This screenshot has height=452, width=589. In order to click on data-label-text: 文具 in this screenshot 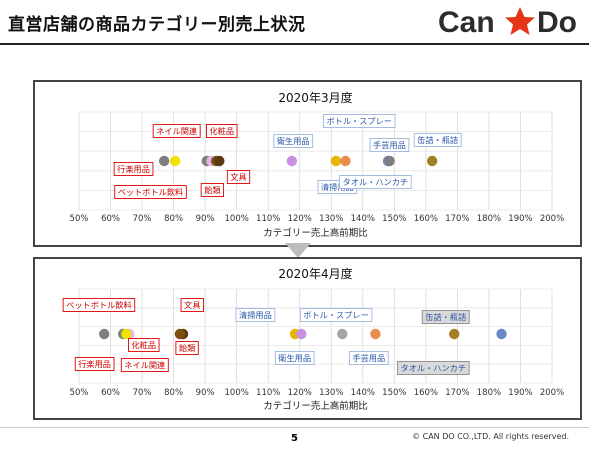, I will do `click(238, 177)`.